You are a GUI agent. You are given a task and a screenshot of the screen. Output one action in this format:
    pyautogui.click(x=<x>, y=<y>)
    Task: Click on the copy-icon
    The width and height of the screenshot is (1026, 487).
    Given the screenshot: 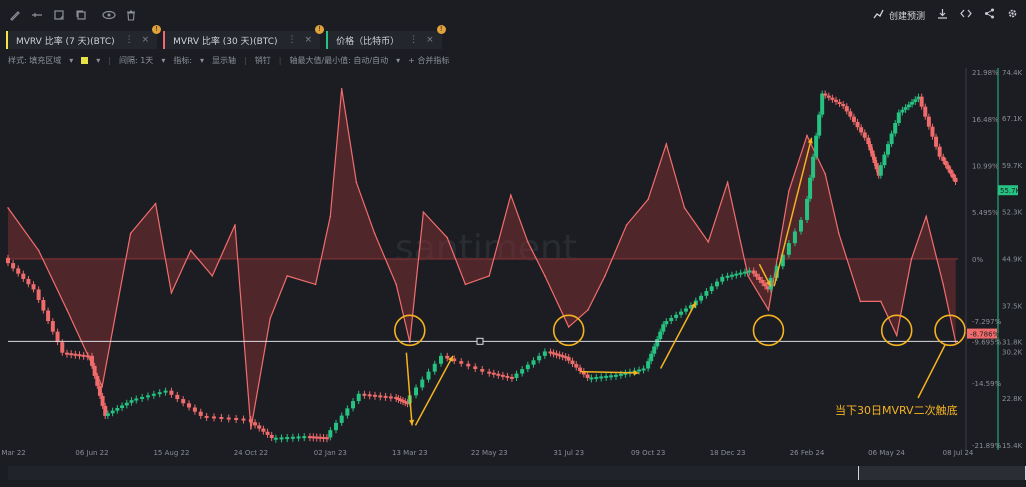 What is the action you would take?
    pyautogui.click(x=81, y=15)
    